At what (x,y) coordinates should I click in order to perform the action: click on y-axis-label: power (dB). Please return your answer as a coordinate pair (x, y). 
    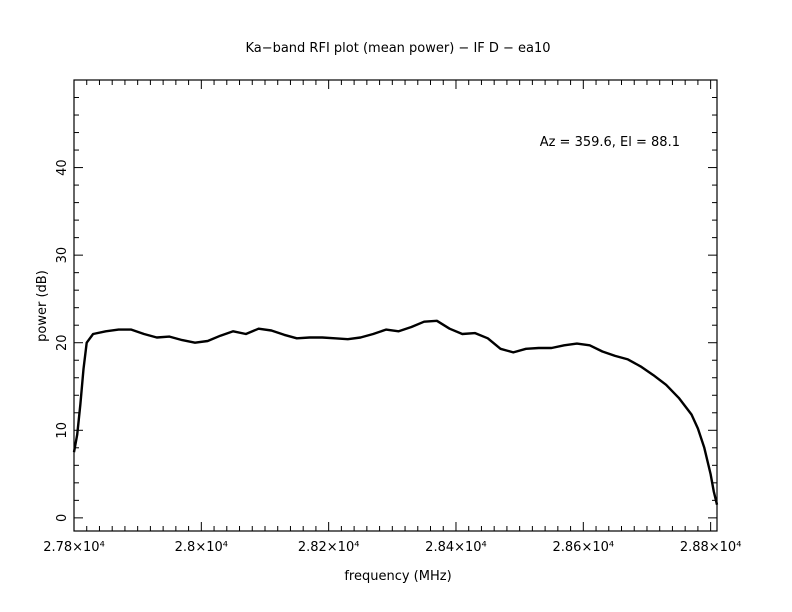
    Looking at the image, I should click on (42, 306).